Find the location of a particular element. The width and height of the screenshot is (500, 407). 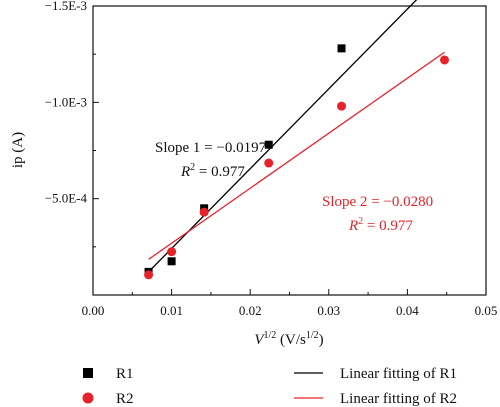

legend-marker-r2 is located at coordinates (88, 398).